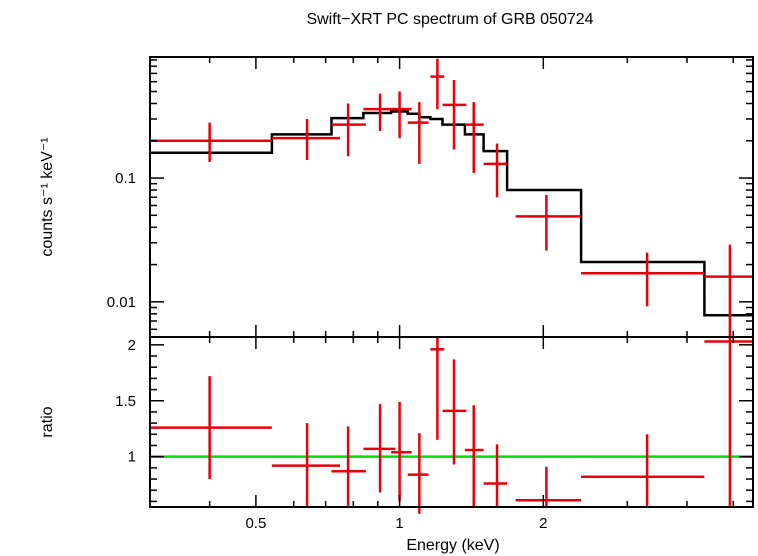  Describe the element at coordinates (452, 545) in the screenshot. I see `x-axis-title: Energy (keV)` at that location.